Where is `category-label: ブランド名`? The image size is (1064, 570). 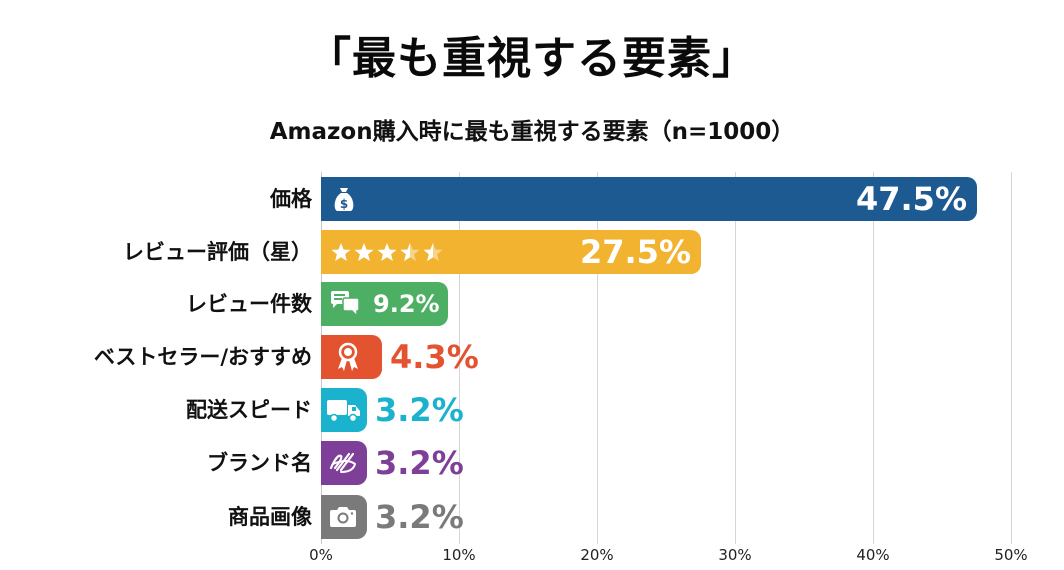 category-label: ブランド名 is located at coordinates (259, 463).